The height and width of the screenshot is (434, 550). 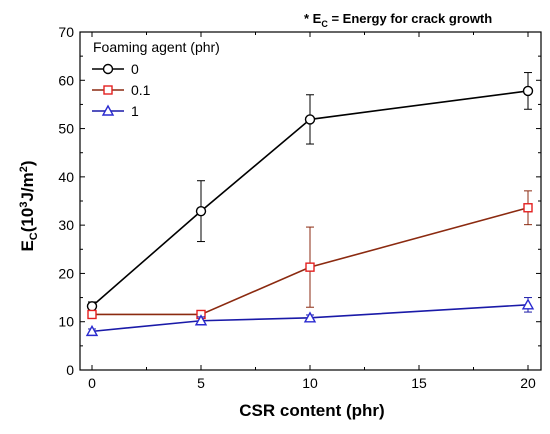 I want to click on x-tick-label: 15, so click(x=419, y=383).